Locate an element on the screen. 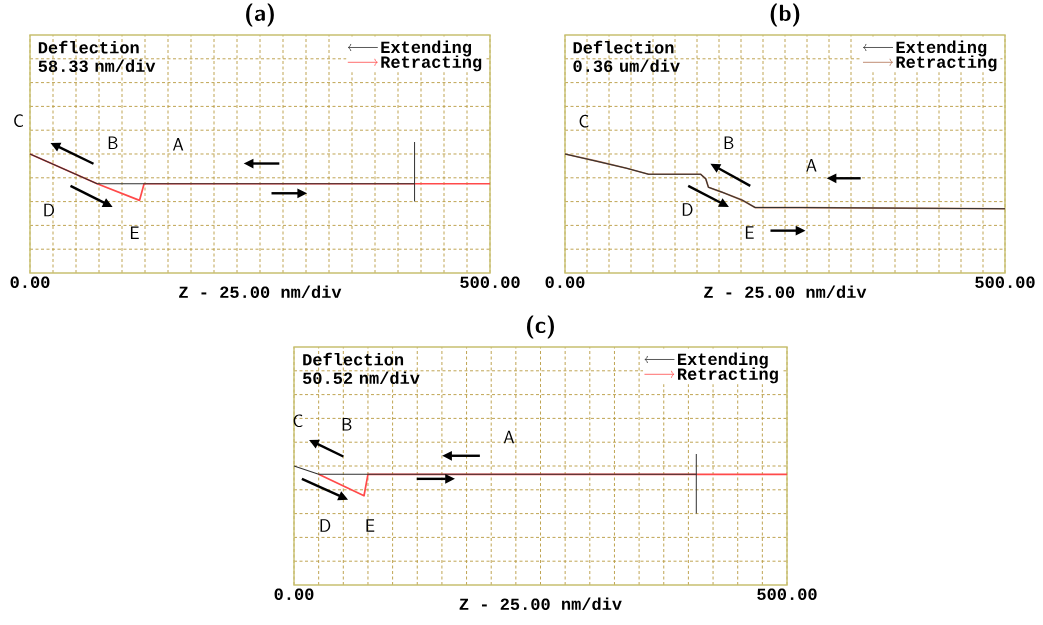 The image size is (1043, 625). y-axis-title: Deflection 58.33 nm/div is located at coordinates (97, 56).